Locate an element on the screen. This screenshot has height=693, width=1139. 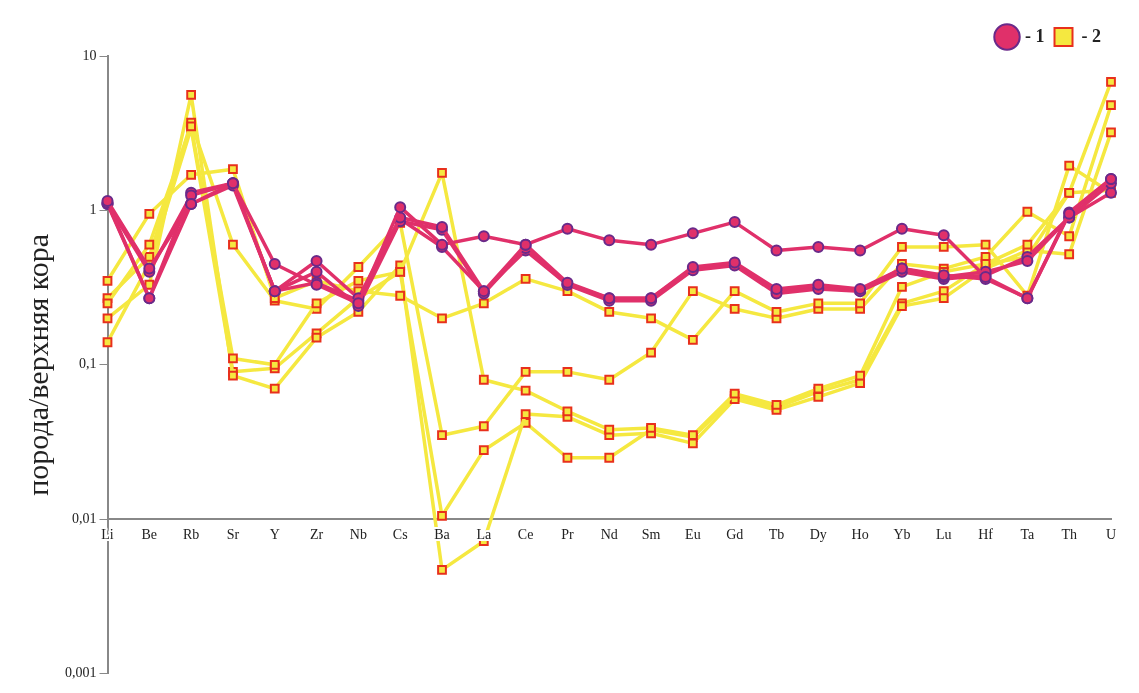
legend-label: - 1 is located at coordinates (1035, 35).